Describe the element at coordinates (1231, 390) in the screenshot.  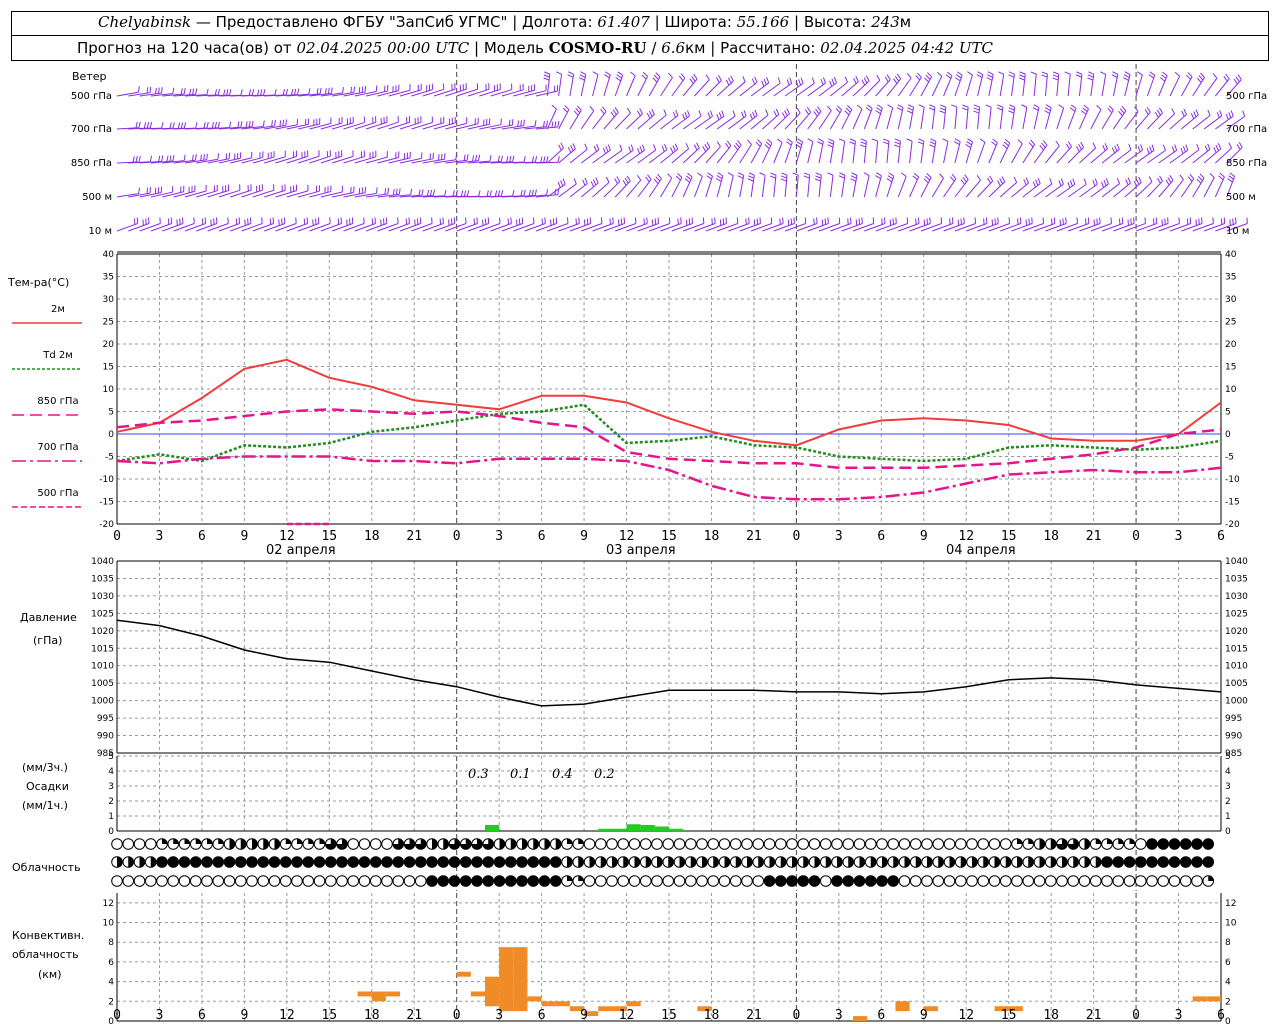
I see `temp-tick-right: 10` at that location.